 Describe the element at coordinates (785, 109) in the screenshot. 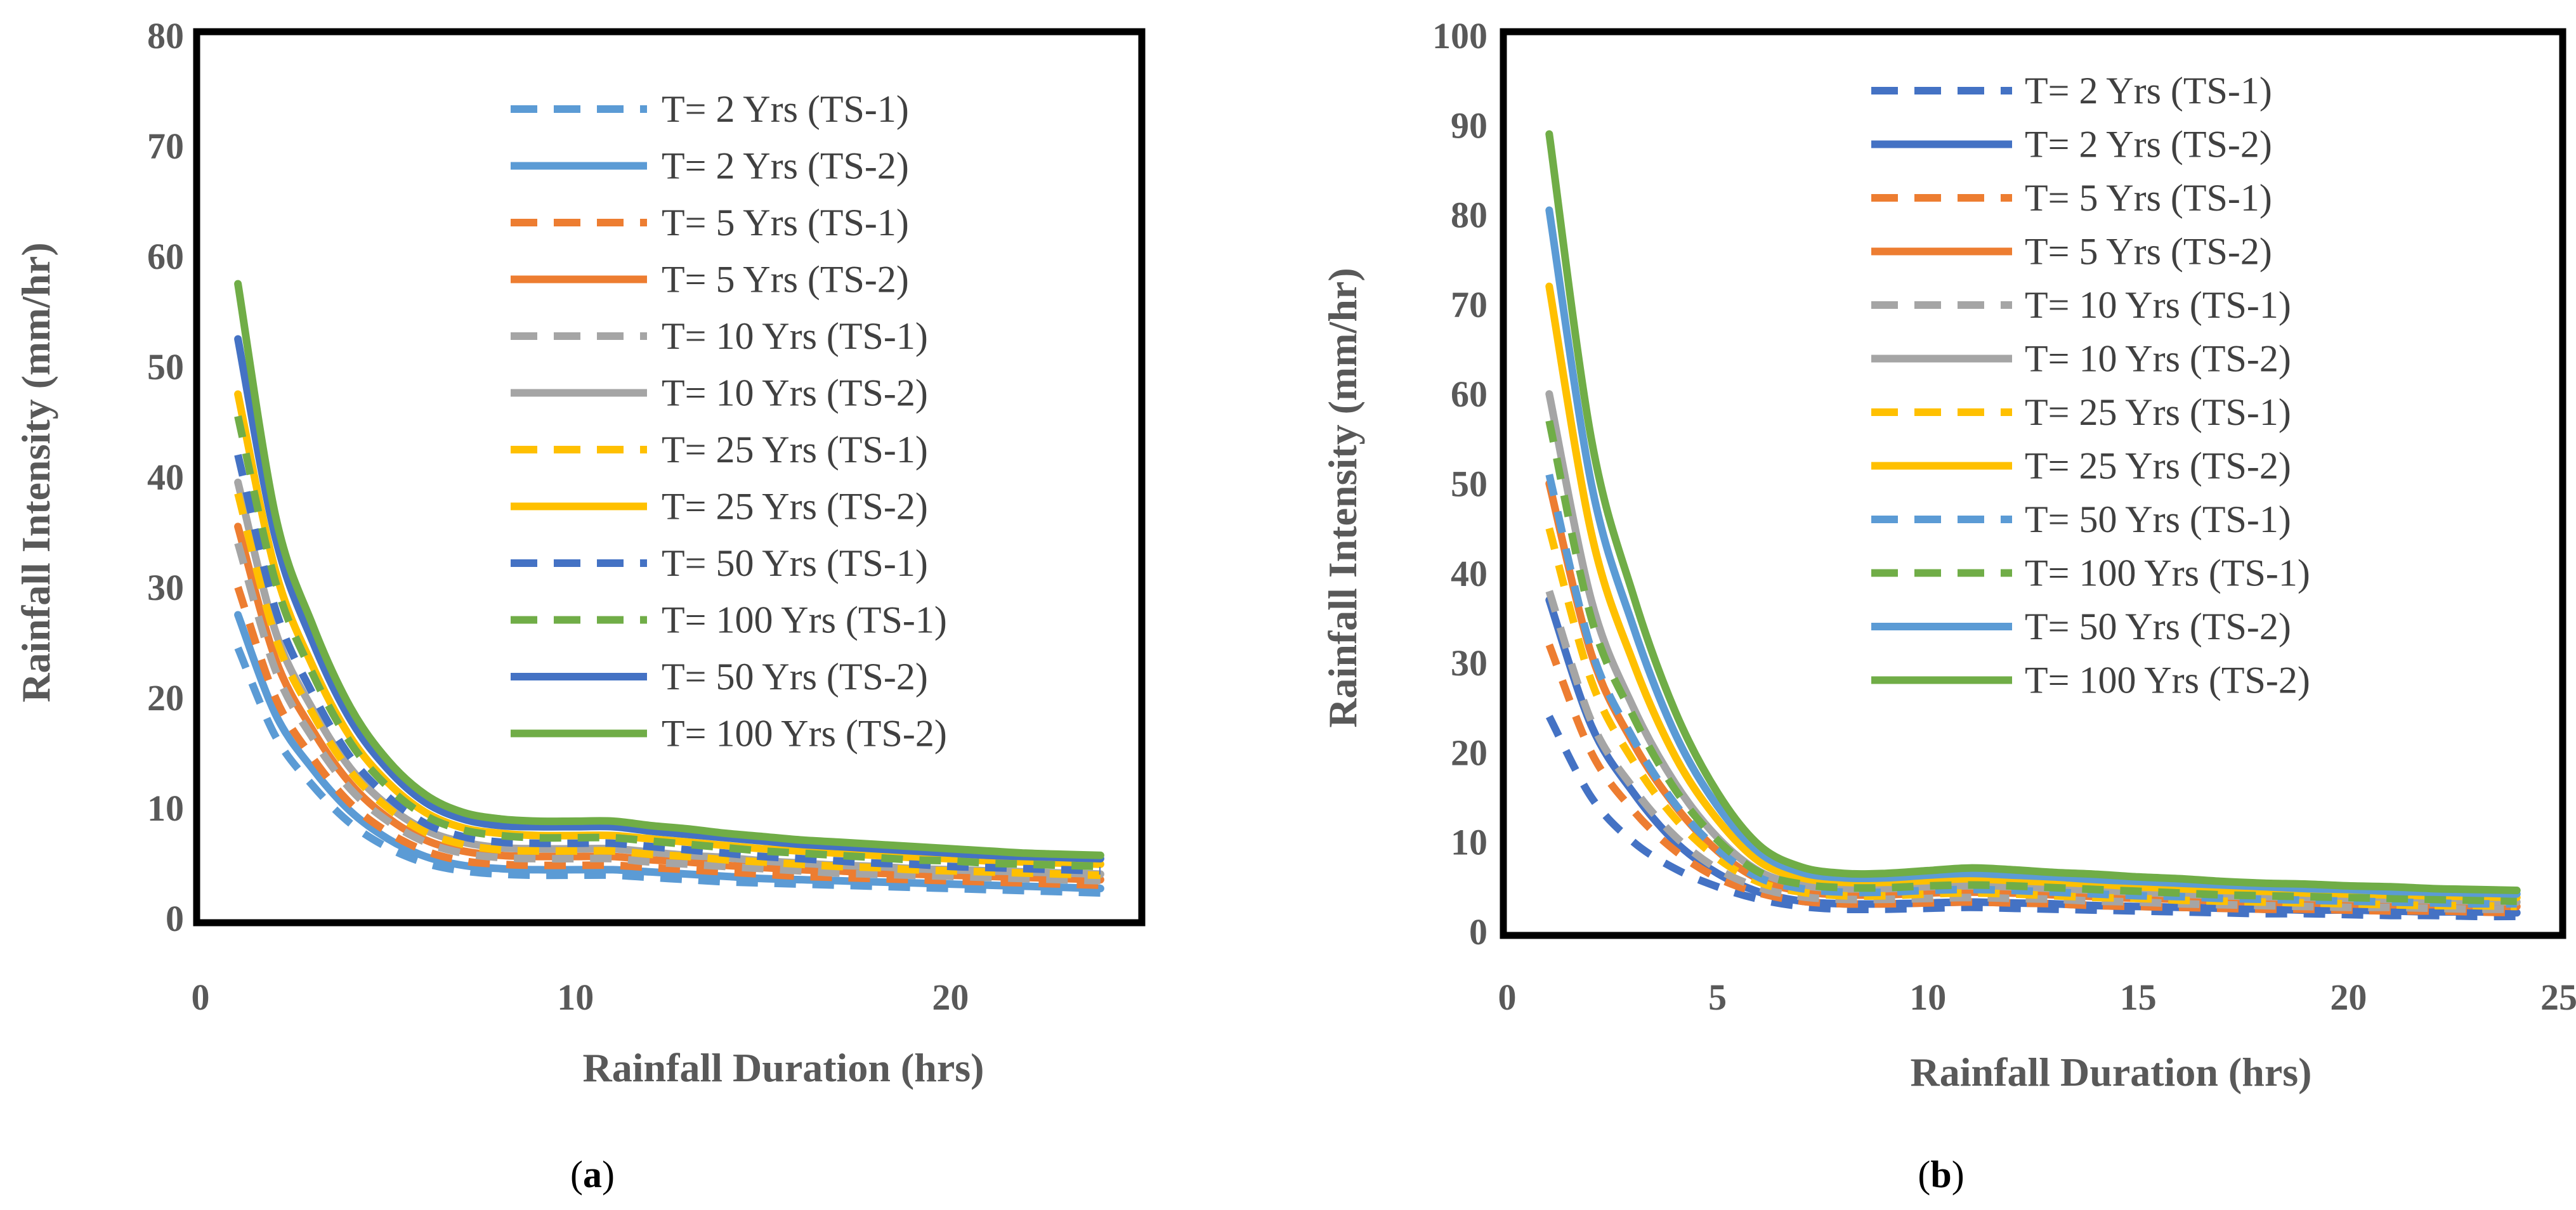

I see `legend-label-a-0: T= 2 Yrs (TS-1)` at that location.